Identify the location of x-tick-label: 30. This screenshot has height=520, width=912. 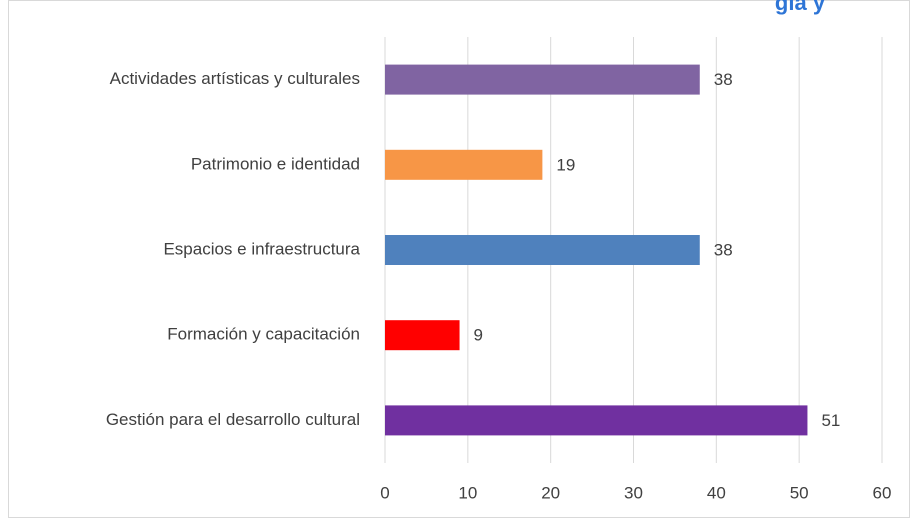
(633, 492).